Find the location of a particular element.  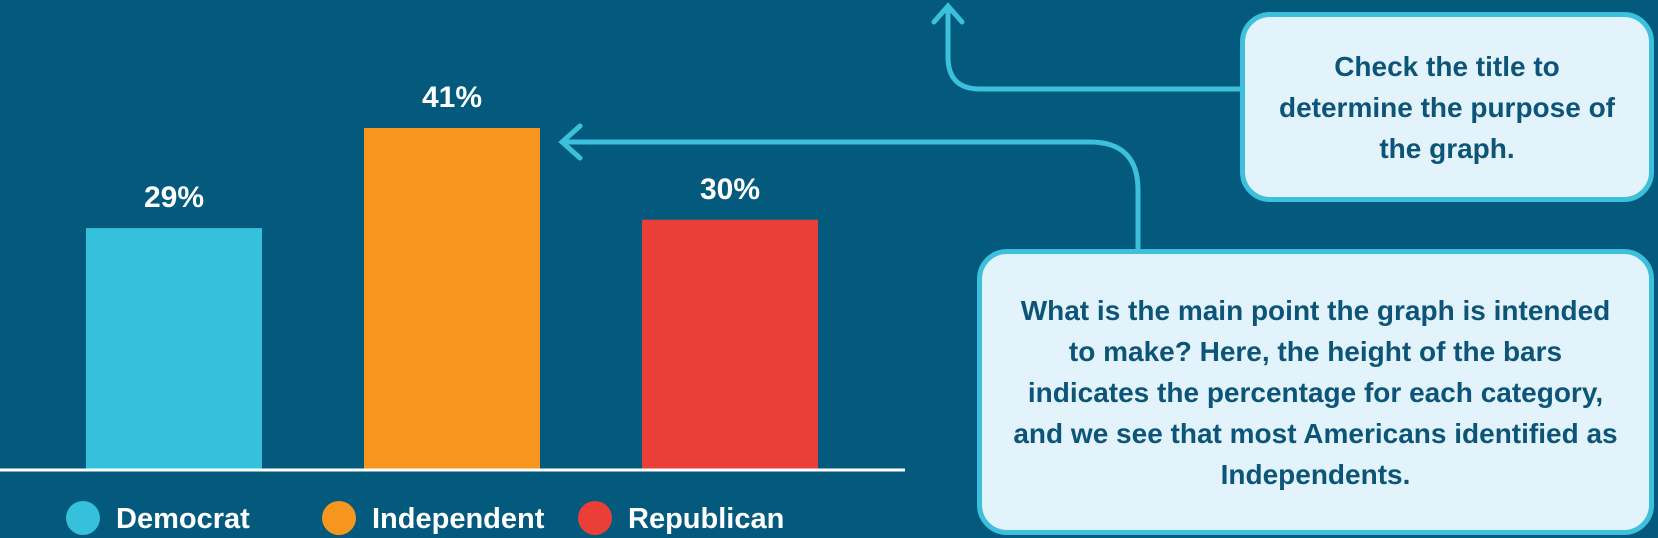

legend-label-democrat: Democrat is located at coordinates (183, 519).